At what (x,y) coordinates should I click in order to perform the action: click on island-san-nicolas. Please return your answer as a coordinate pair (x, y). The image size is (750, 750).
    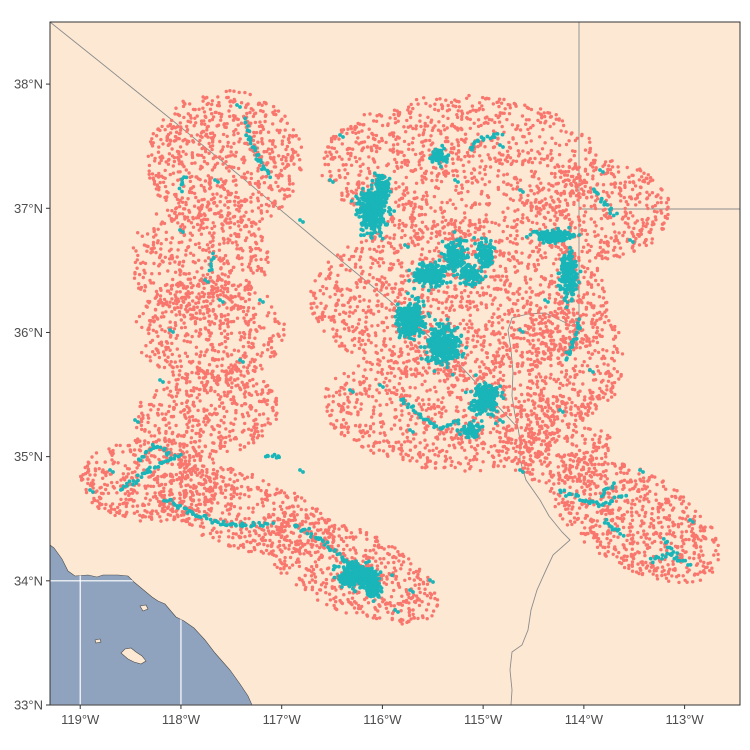
    Looking at the image, I should click on (98, 641).